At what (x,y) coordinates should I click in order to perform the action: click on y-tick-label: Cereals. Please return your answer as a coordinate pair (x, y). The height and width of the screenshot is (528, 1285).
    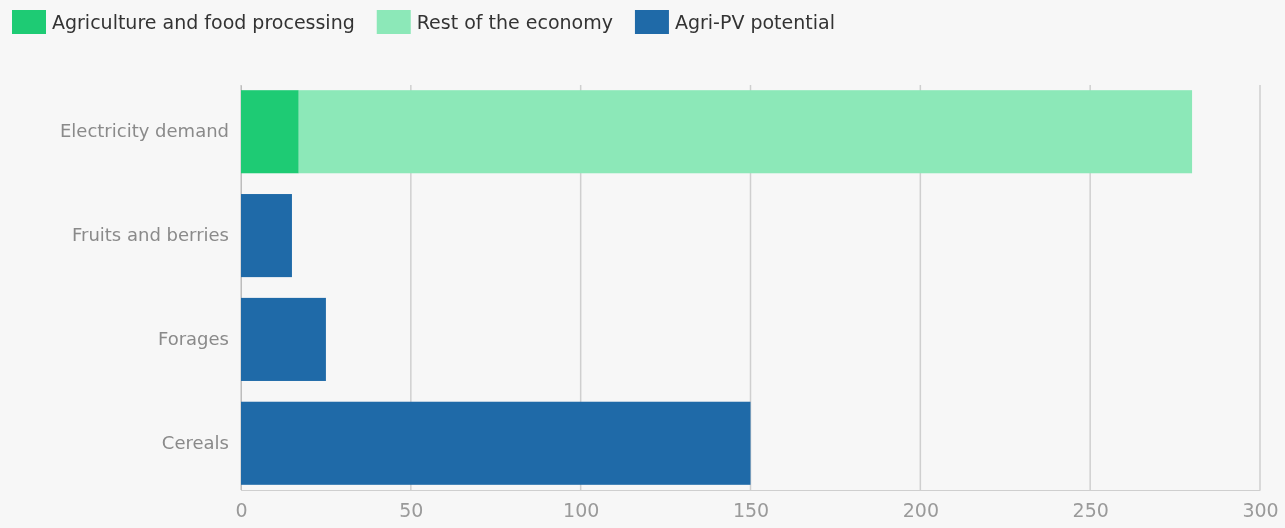
    Looking at the image, I should click on (195, 443).